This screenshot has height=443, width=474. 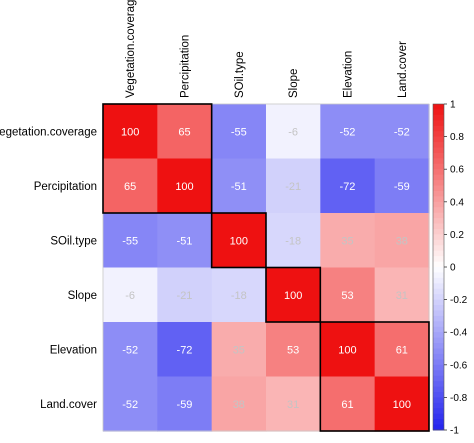 What do you see at coordinates (73, 350) in the screenshot?
I see `row-label: Elevation` at bounding box center [73, 350].